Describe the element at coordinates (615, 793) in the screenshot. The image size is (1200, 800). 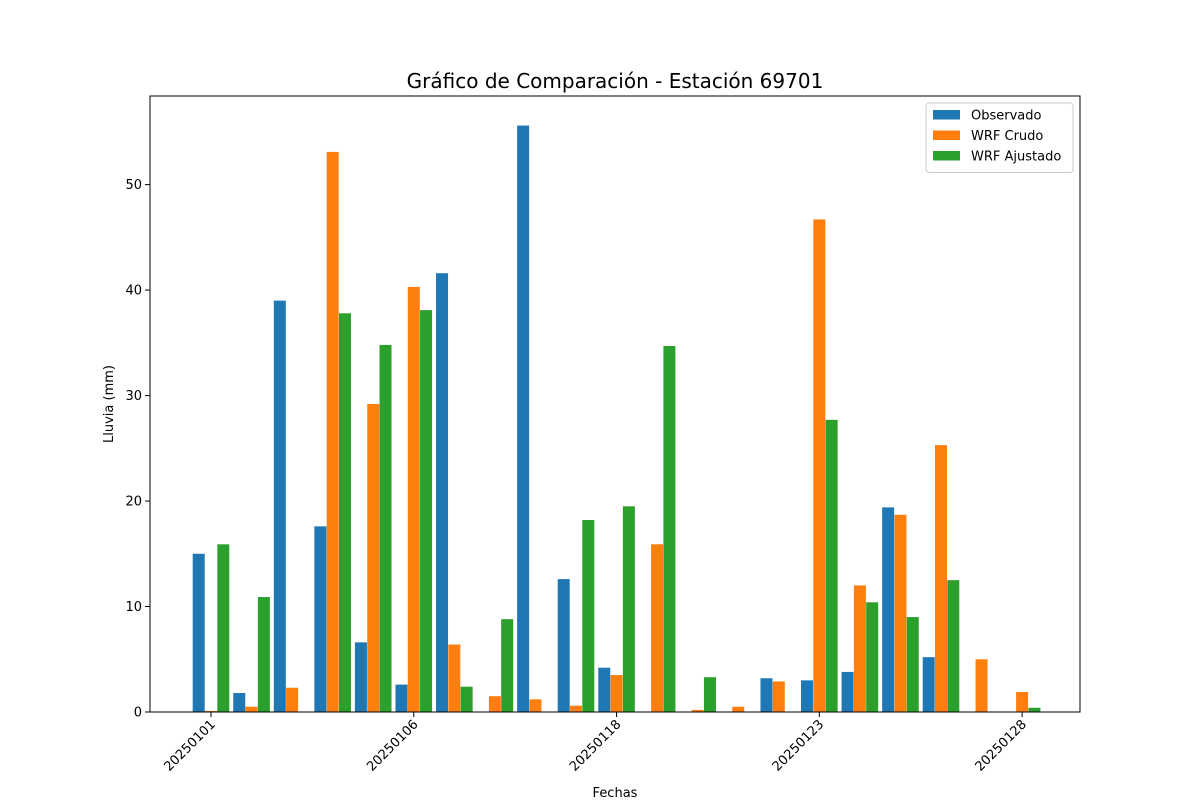
I see `x-axis-label: Fechas` at that location.